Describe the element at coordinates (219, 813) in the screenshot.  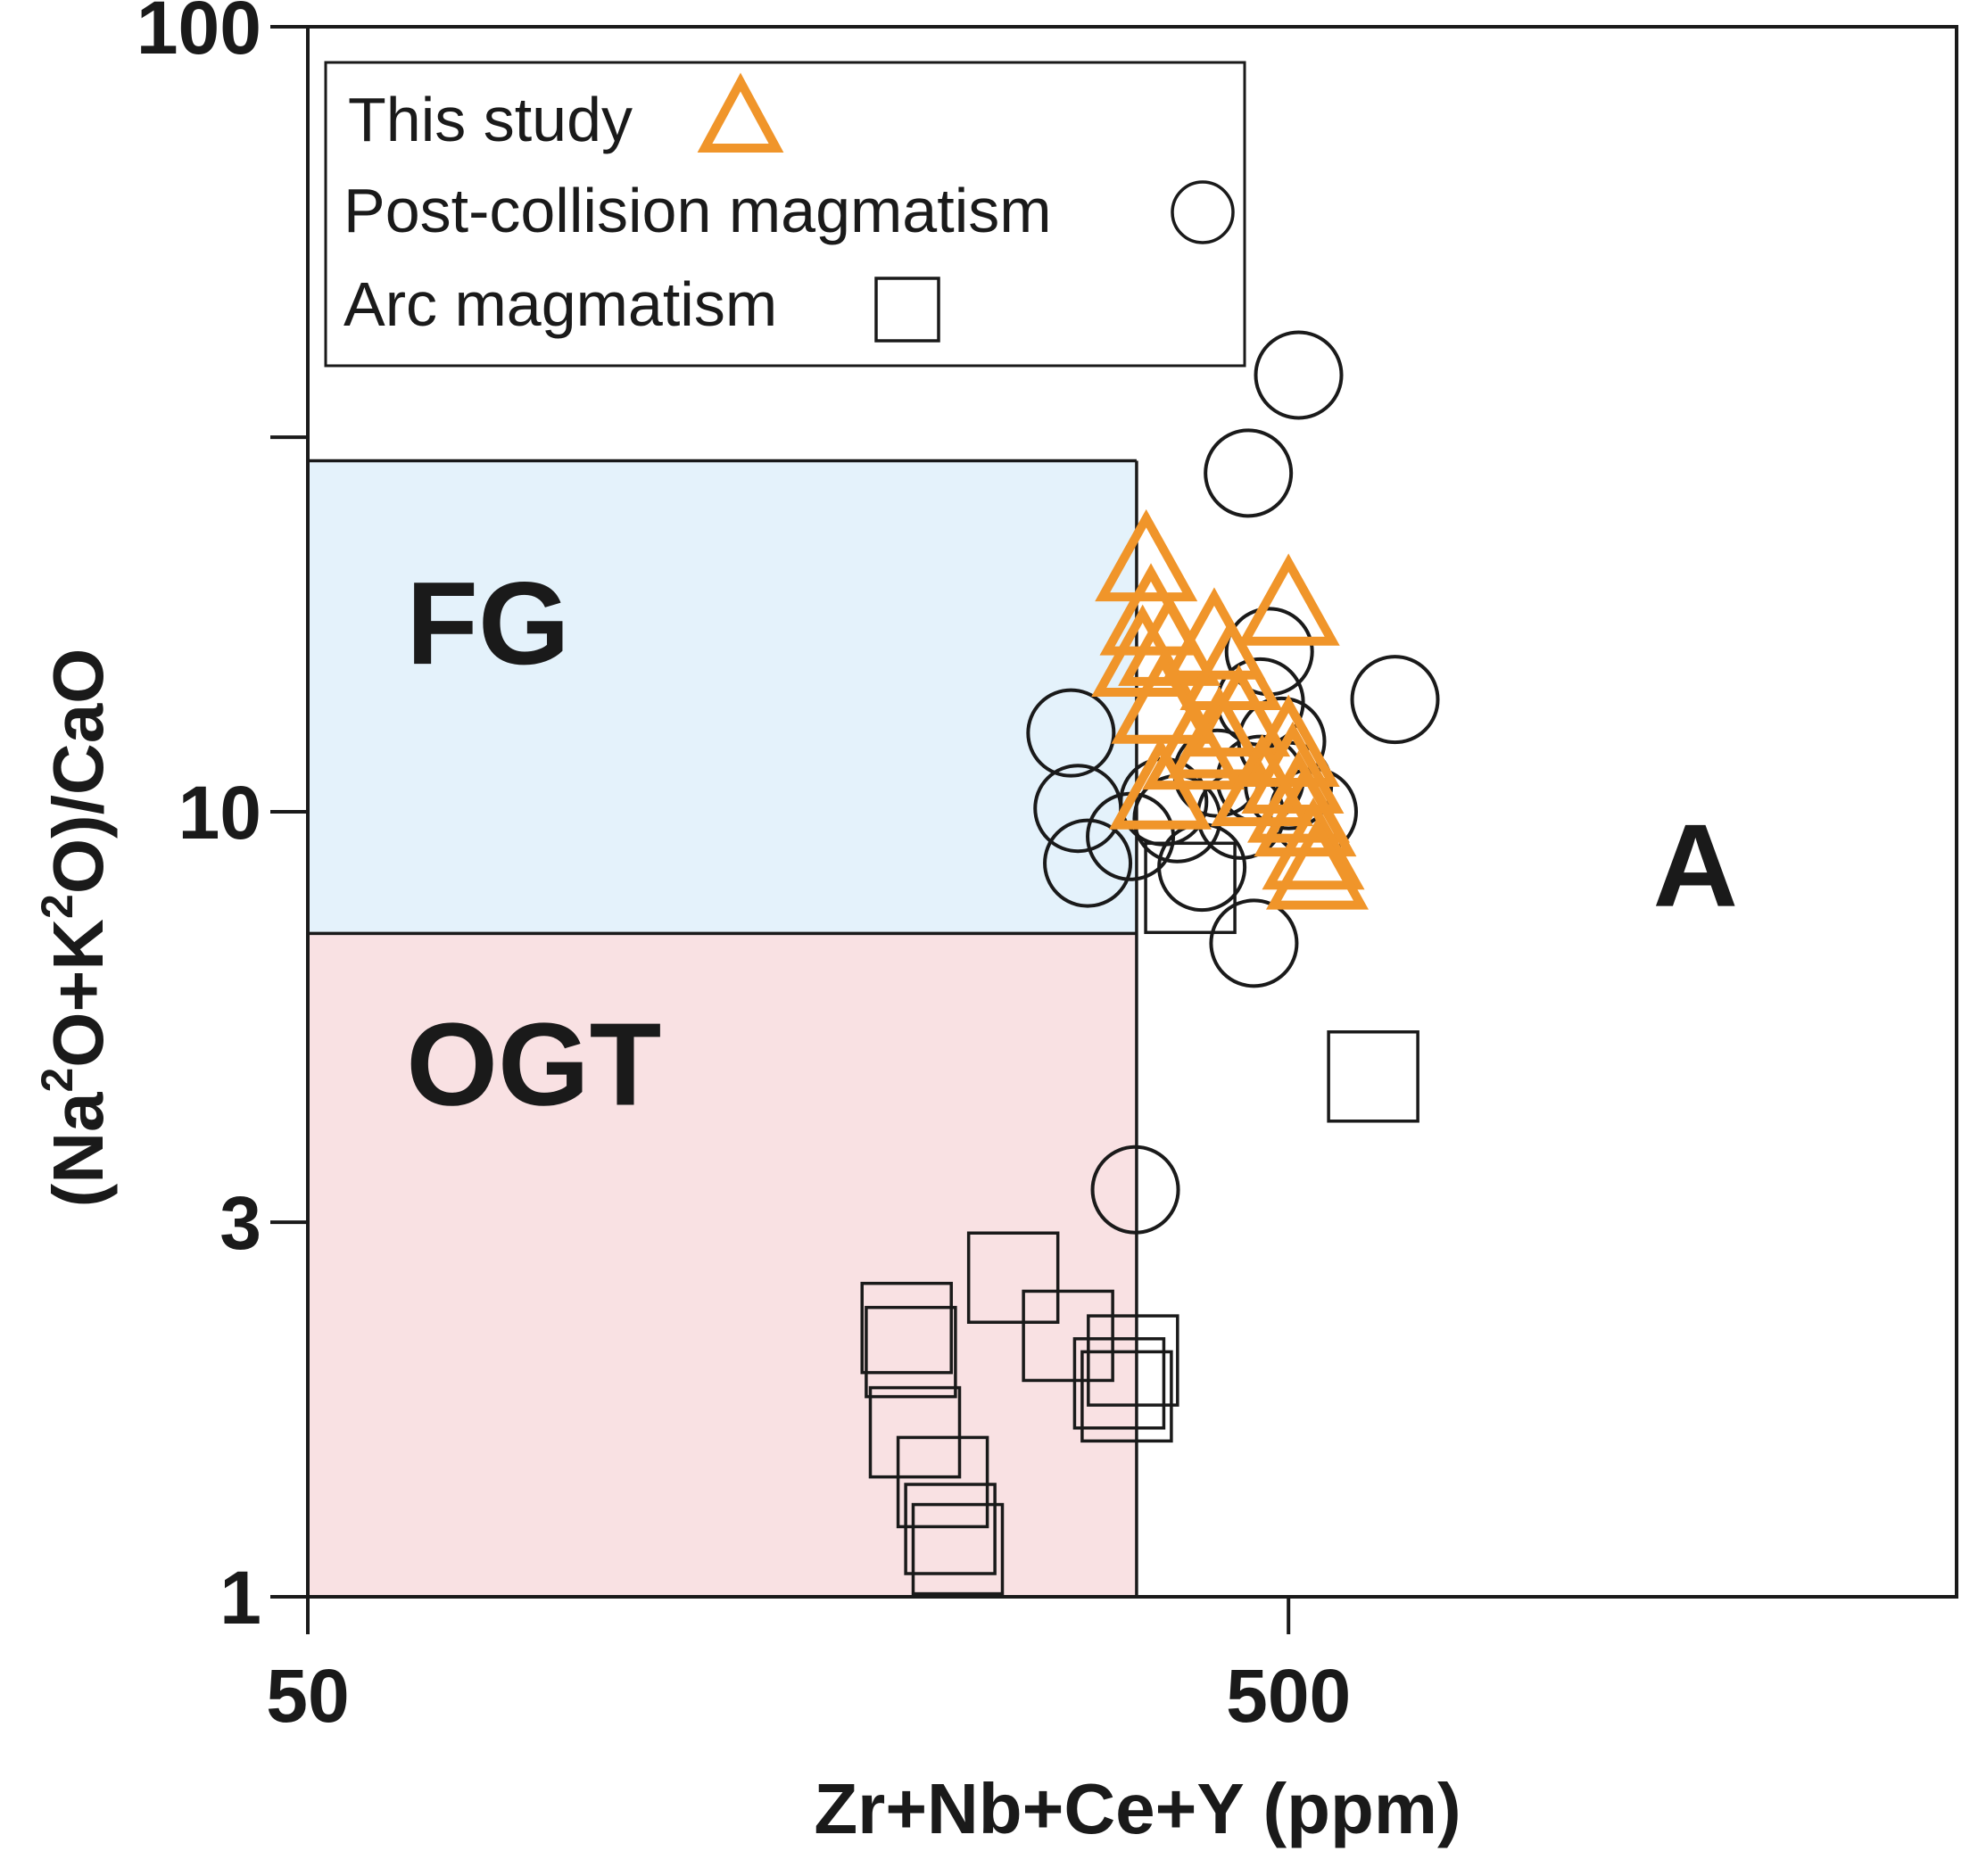
I see `y-tick-label: 10` at that location.